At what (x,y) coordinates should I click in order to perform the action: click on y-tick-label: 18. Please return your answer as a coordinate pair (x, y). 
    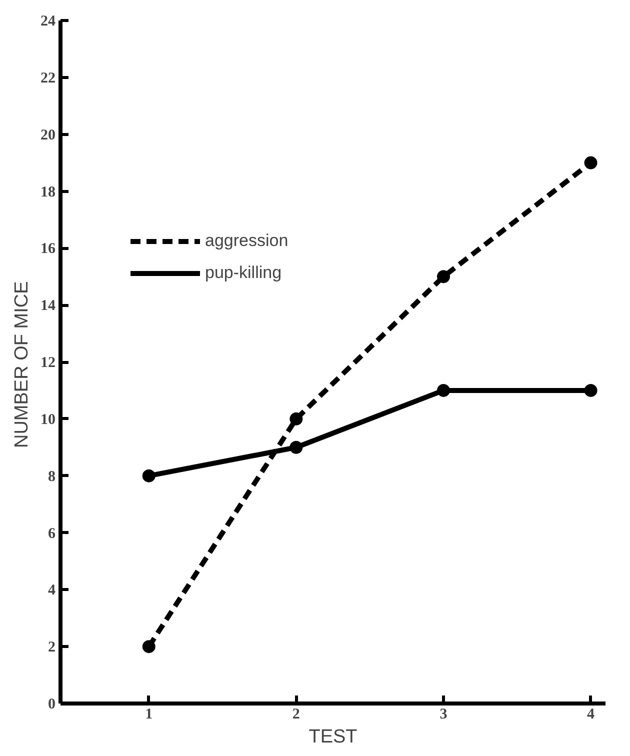
    Looking at the image, I should click on (48, 192).